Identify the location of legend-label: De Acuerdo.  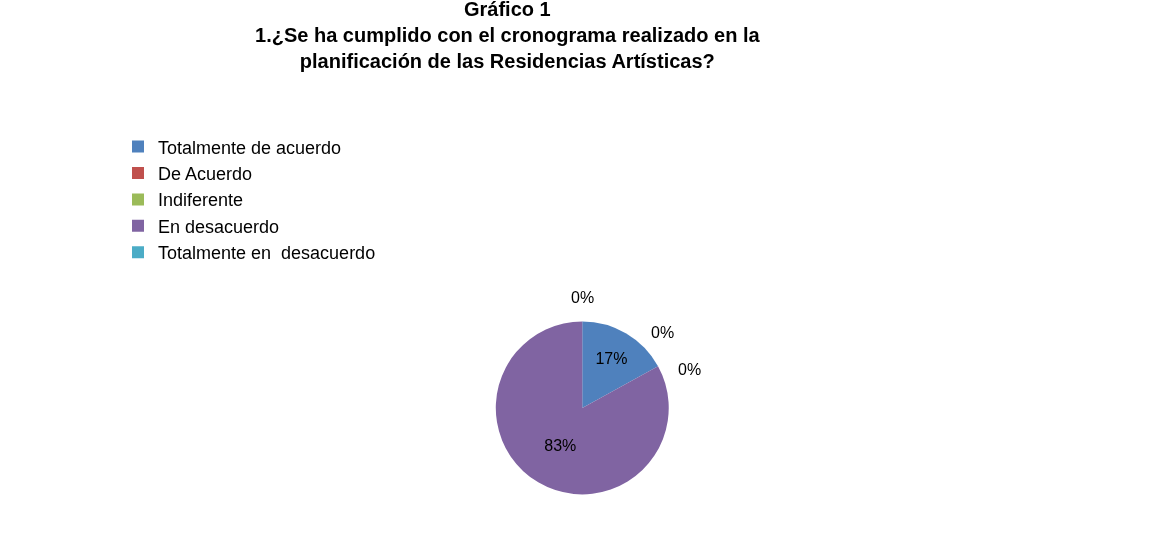
(205, 174).